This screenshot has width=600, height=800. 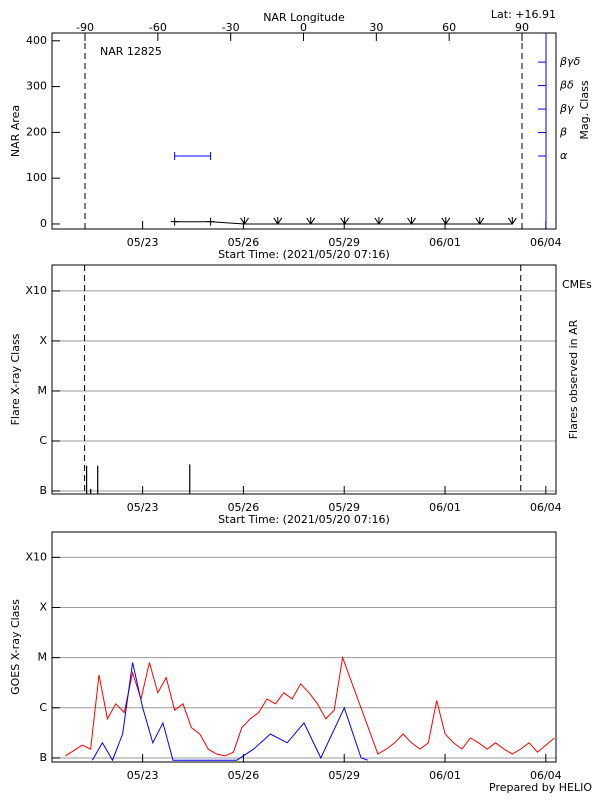 I want to click on annotation: CMEs, so click(x=577, y=284).